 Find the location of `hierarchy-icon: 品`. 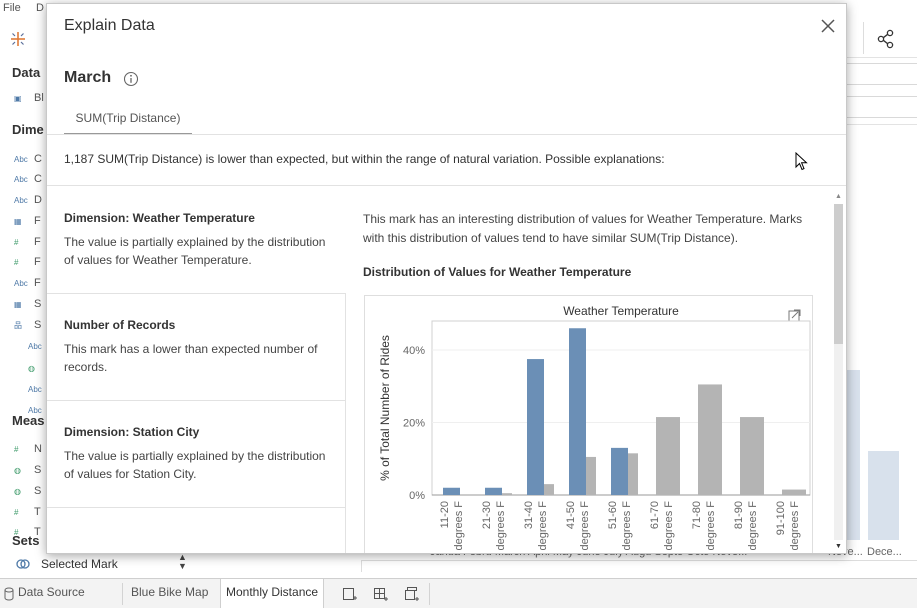

hierarchy-icon: 品 is located at coordinates (18, 325).